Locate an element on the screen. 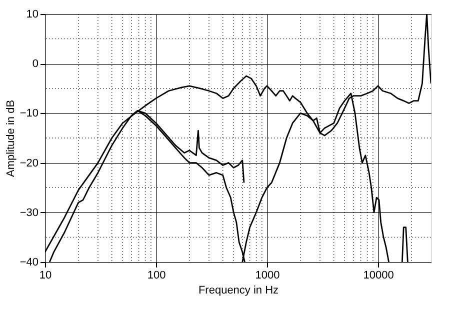 This screenshot has height=309, width=450. y-tick-label: 10 is located at coordinates (32, 14).